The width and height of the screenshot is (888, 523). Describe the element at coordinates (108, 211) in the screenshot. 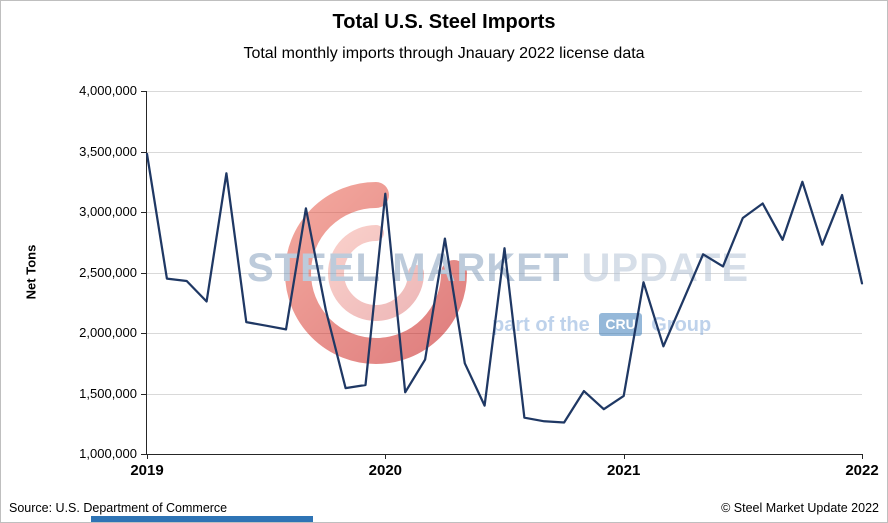

I see `y-tick-label: 3,000,000` at that location.